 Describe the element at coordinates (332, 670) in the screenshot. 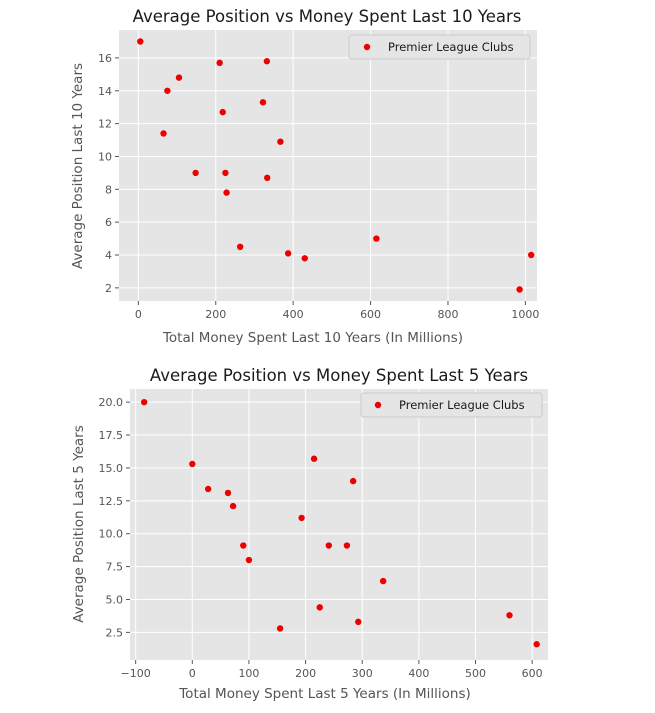

I see `x-tick-labels-5y: −100 0 100 200 300 400 500 600` at that location.